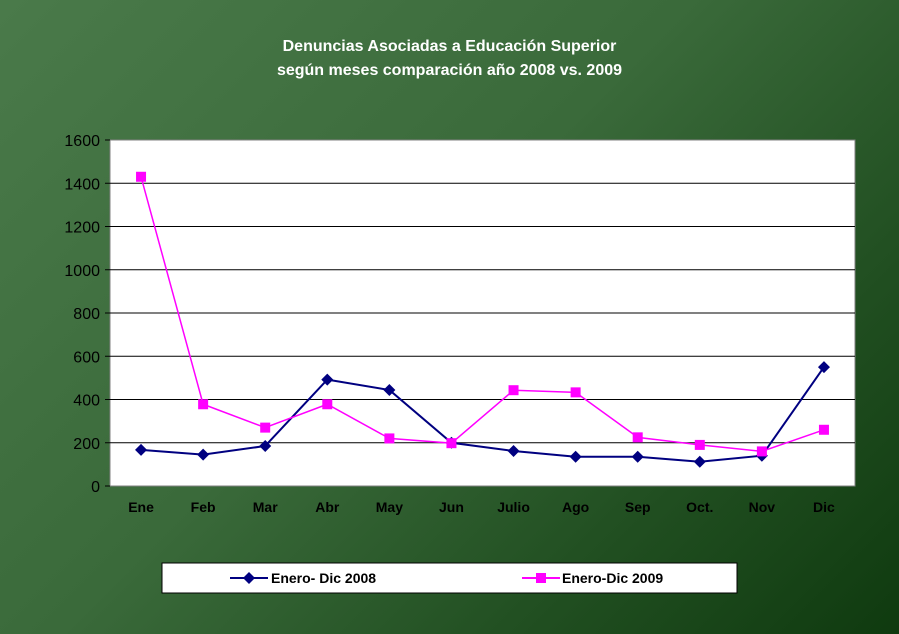 The image size is (899, 634). What do you see at coordinates (265, 507) in the screenshot?
I see `x-tick-label: Mar` at bounding box center [265, 507].